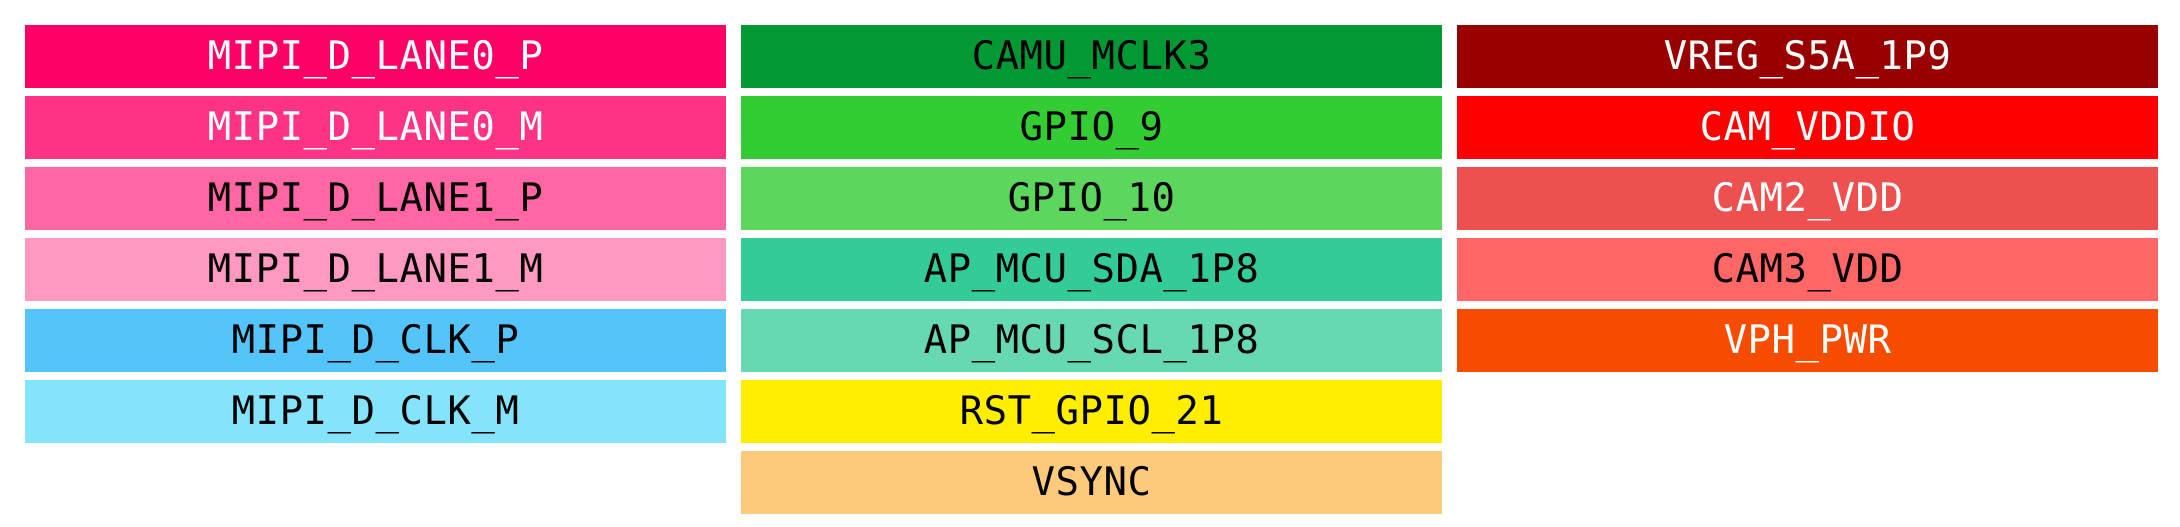  I want to click on pin-label-cam-vddio: CAM_VDDIO, so click(1807, 127).